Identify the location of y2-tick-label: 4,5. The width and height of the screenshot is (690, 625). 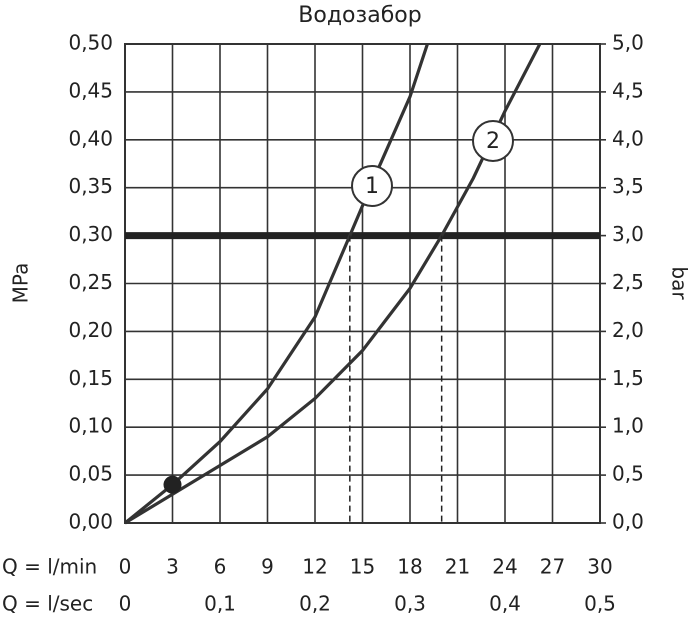
(628, 90).